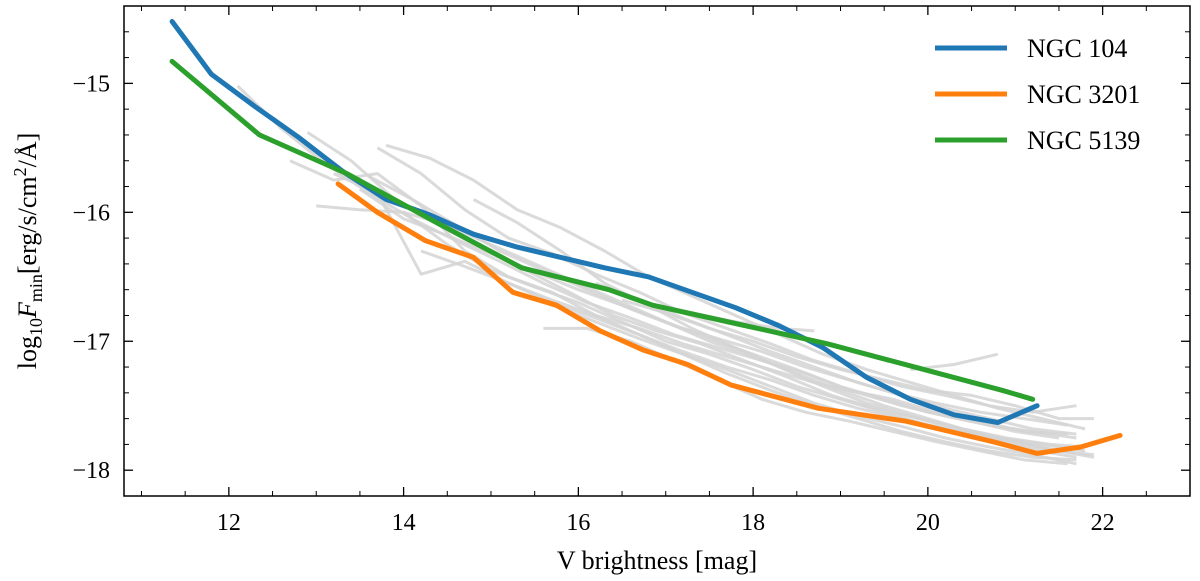 This screenshot has height=581, width=1200. Describe the element at coordinates (1083, 94) in the screenshot. I see `legend-label-ngc-3201: NGC 3201` at that location.